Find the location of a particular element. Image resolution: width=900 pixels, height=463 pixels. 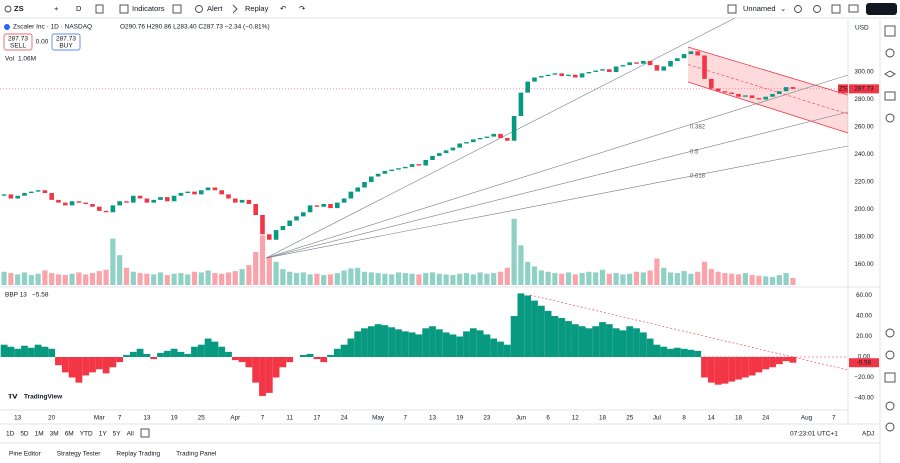

alerts-icon is located at coordinates (890, 53).